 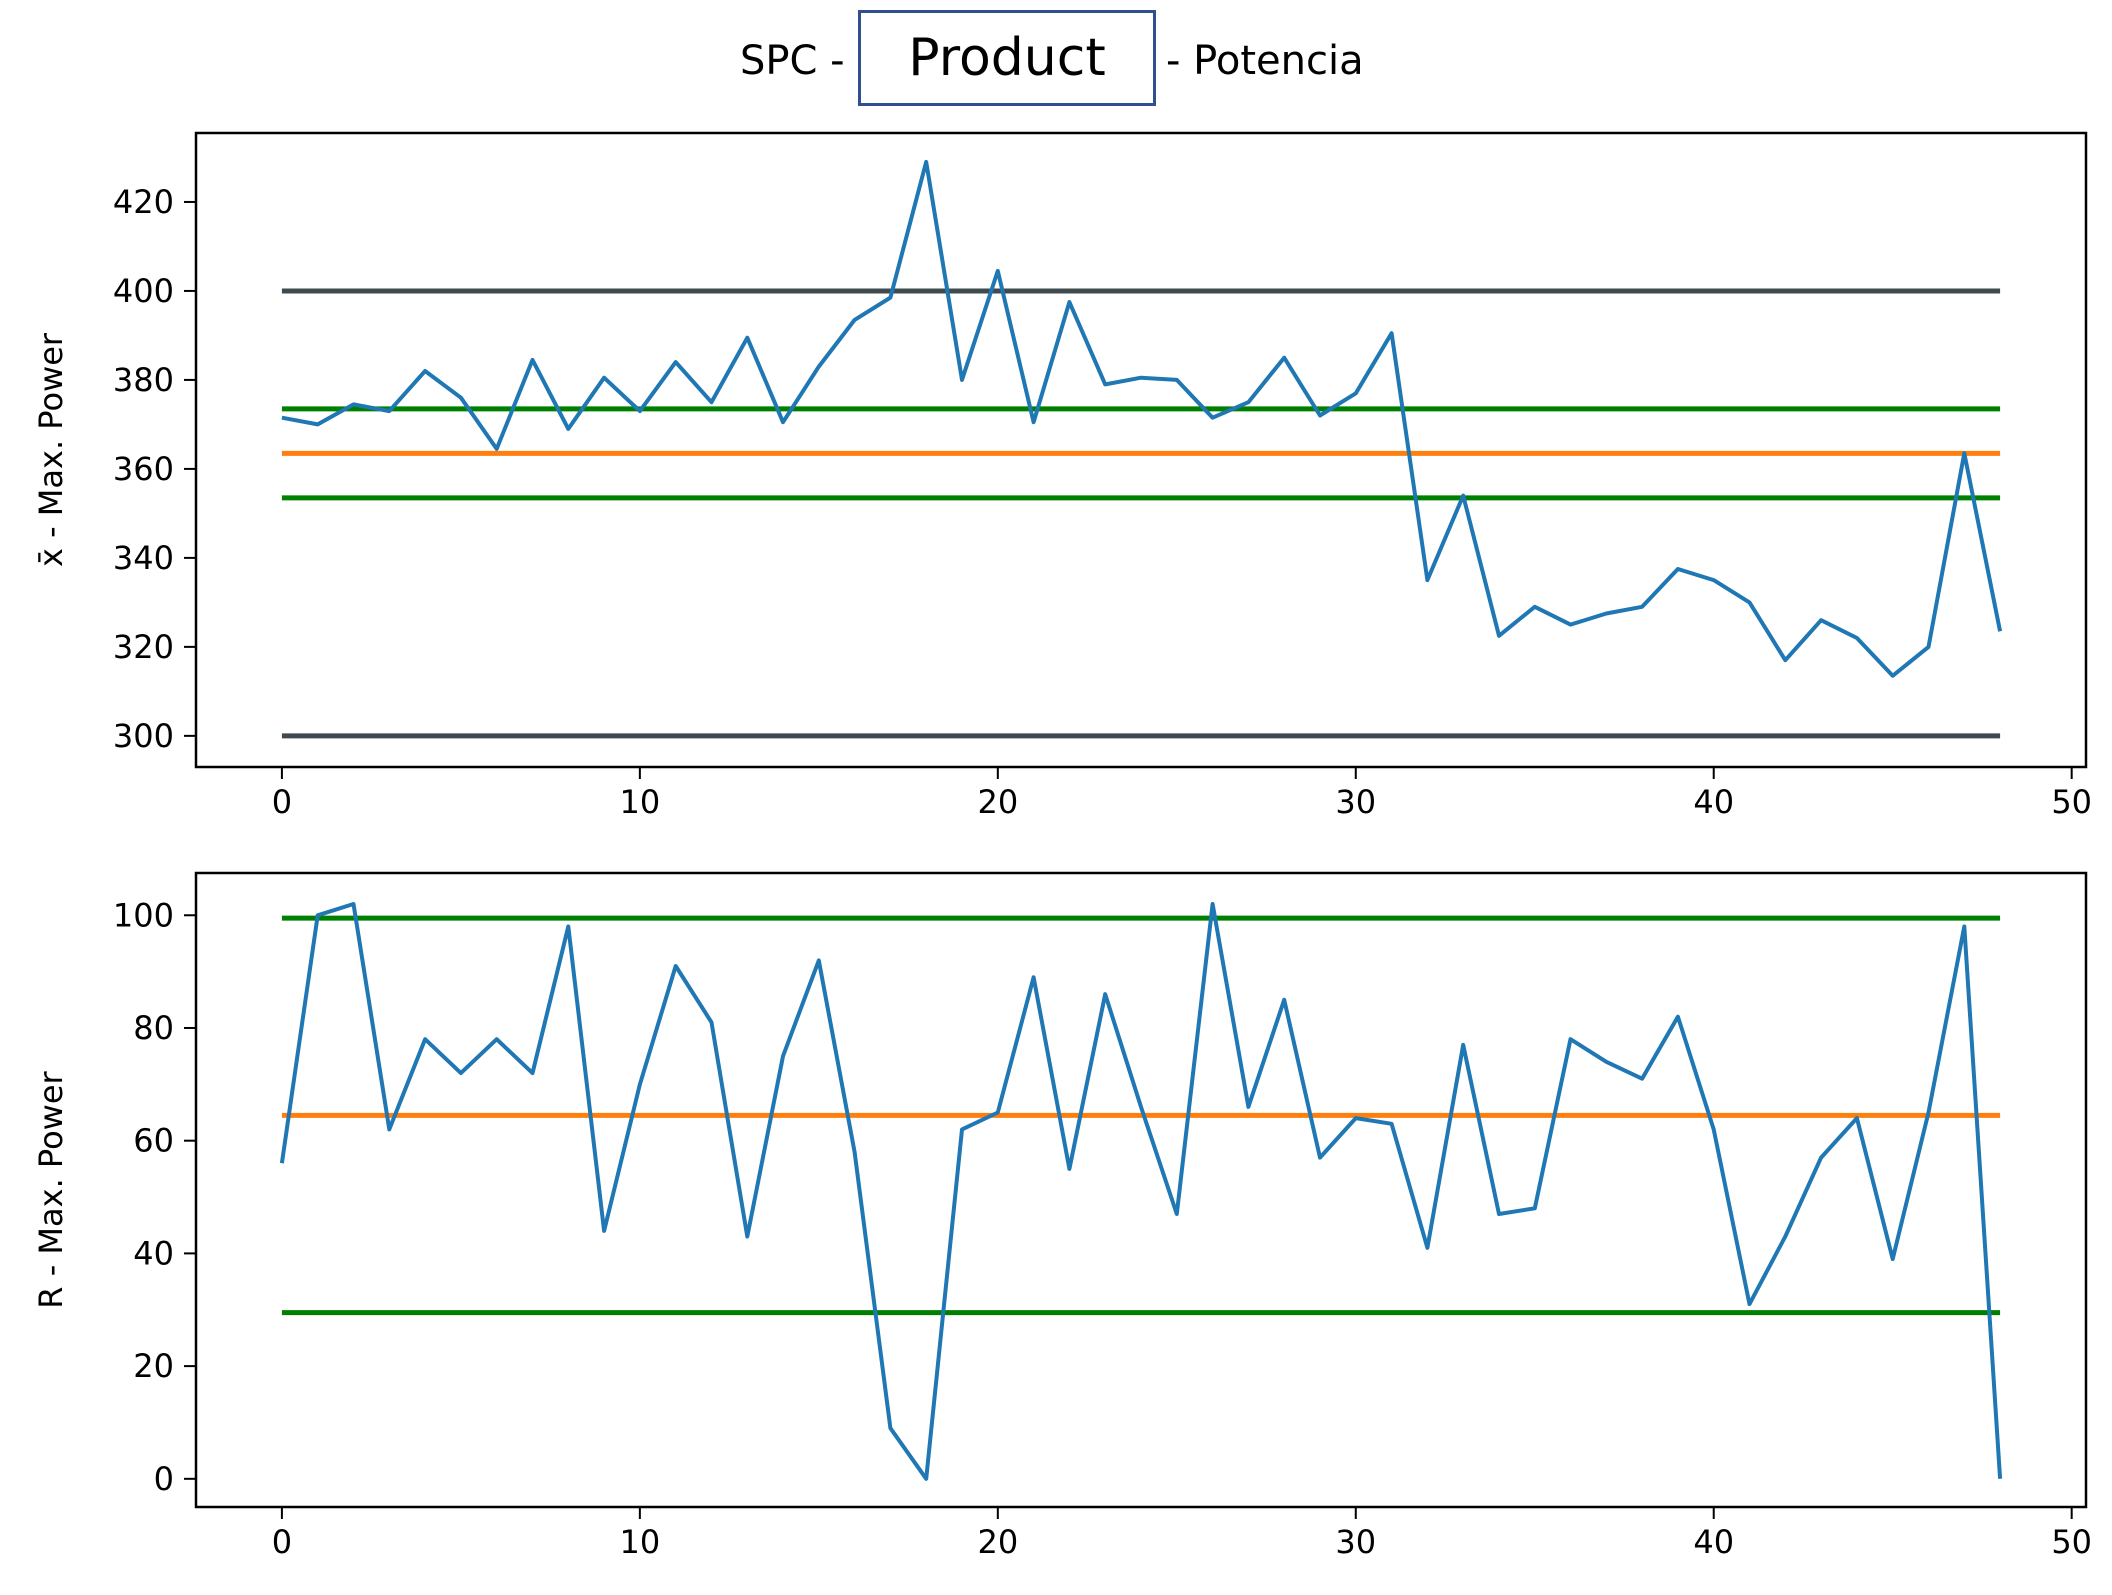 What do you see at coordinates (153, 1141) in the screenshot?
I see `y-tick-label: 60` at bounding box center [153, 1141].